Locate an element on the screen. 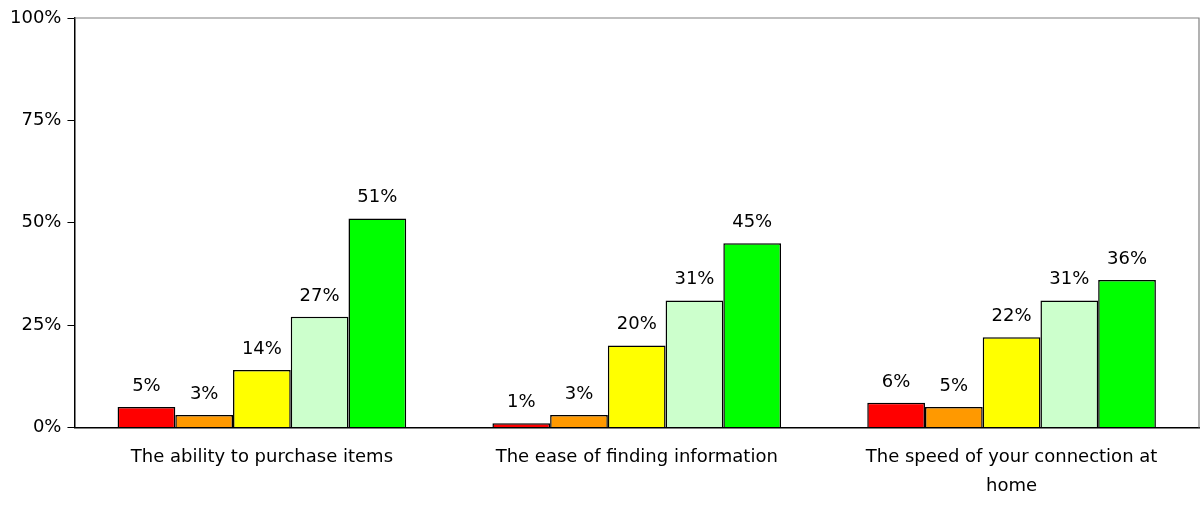 This screenshot has height=517, width=1204. x-tick-label: The ease of finding information is located at coordinates (636, 456).